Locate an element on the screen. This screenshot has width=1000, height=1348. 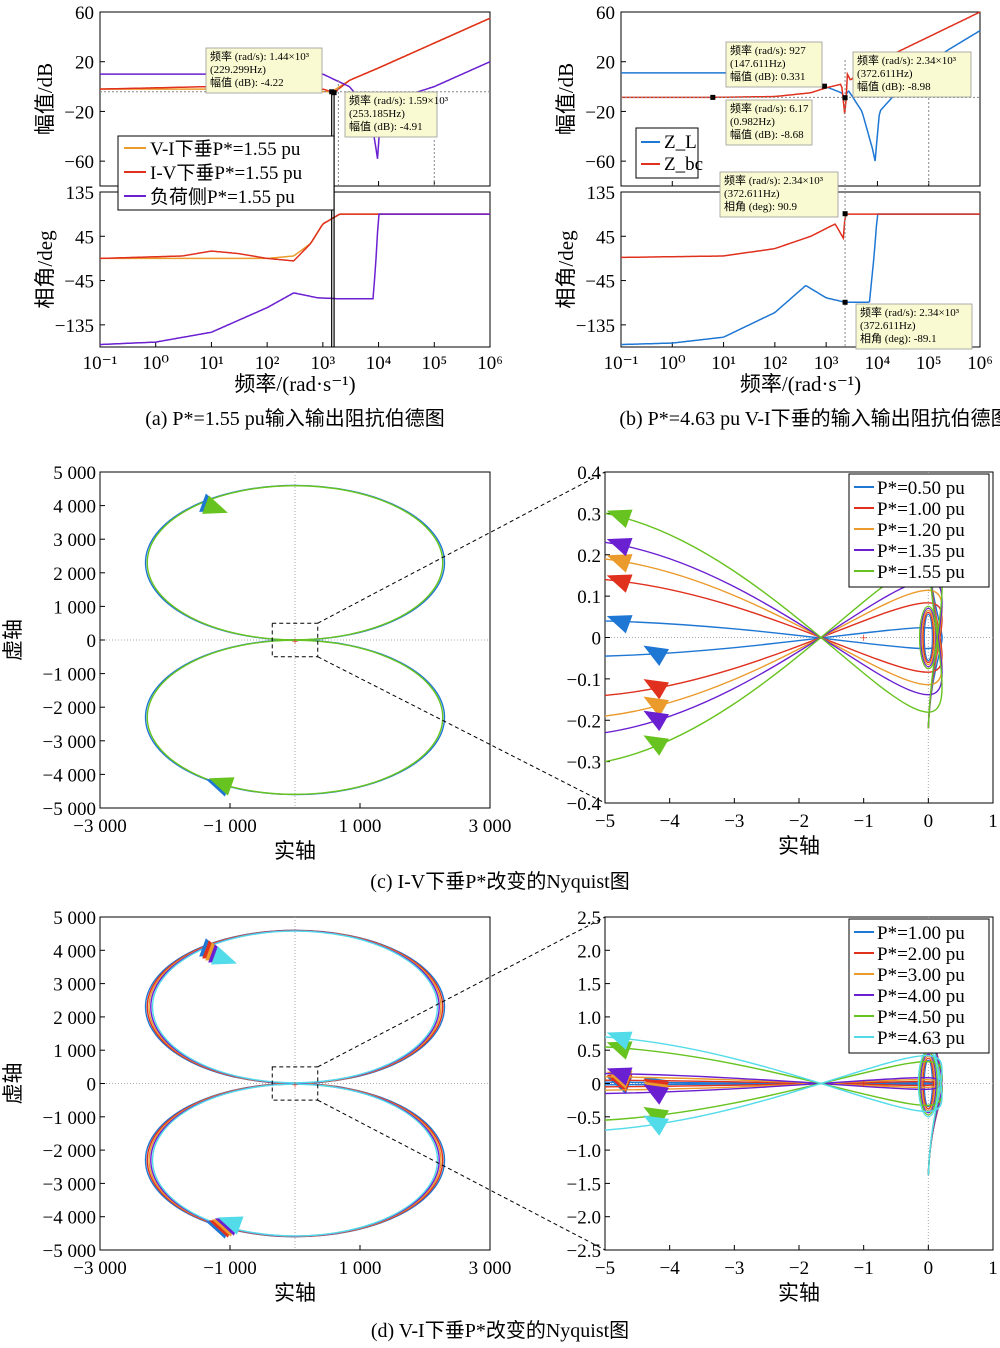
x-tick-label: 10⁴ is located at coordinates (379, 363).